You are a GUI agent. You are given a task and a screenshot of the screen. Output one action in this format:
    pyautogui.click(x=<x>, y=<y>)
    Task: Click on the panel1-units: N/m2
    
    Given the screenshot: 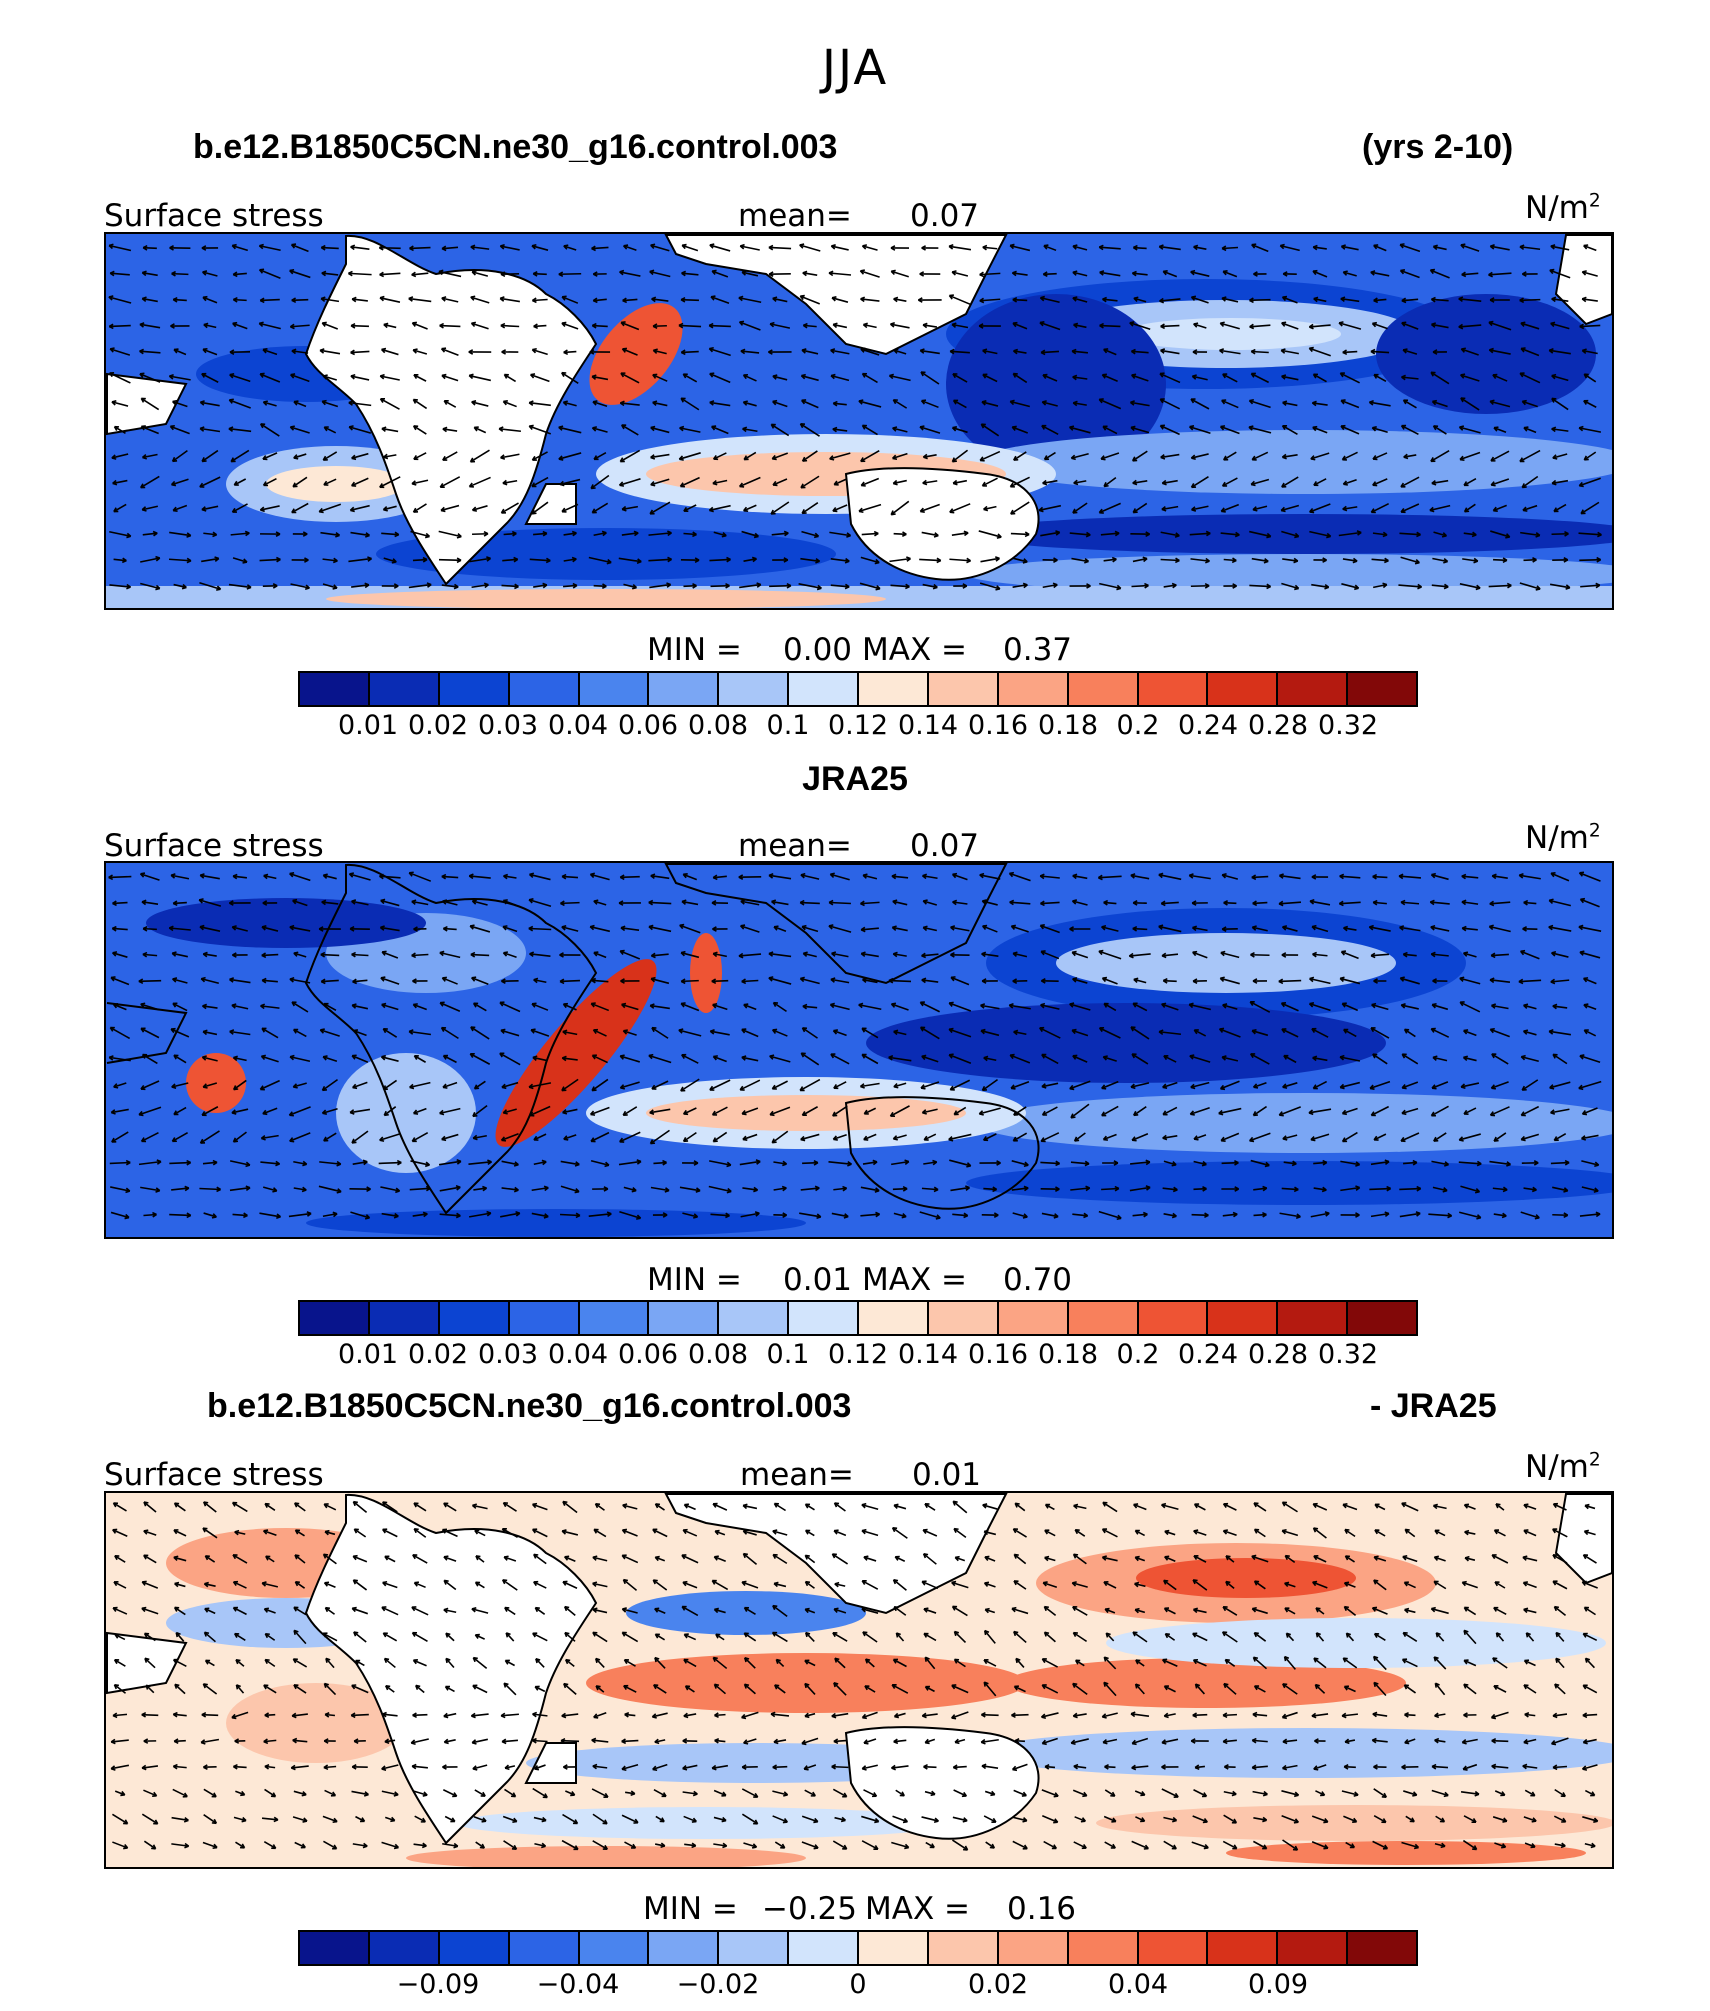 What is the action you would take?
    pyautogui.click(x=1563, y=208)
    